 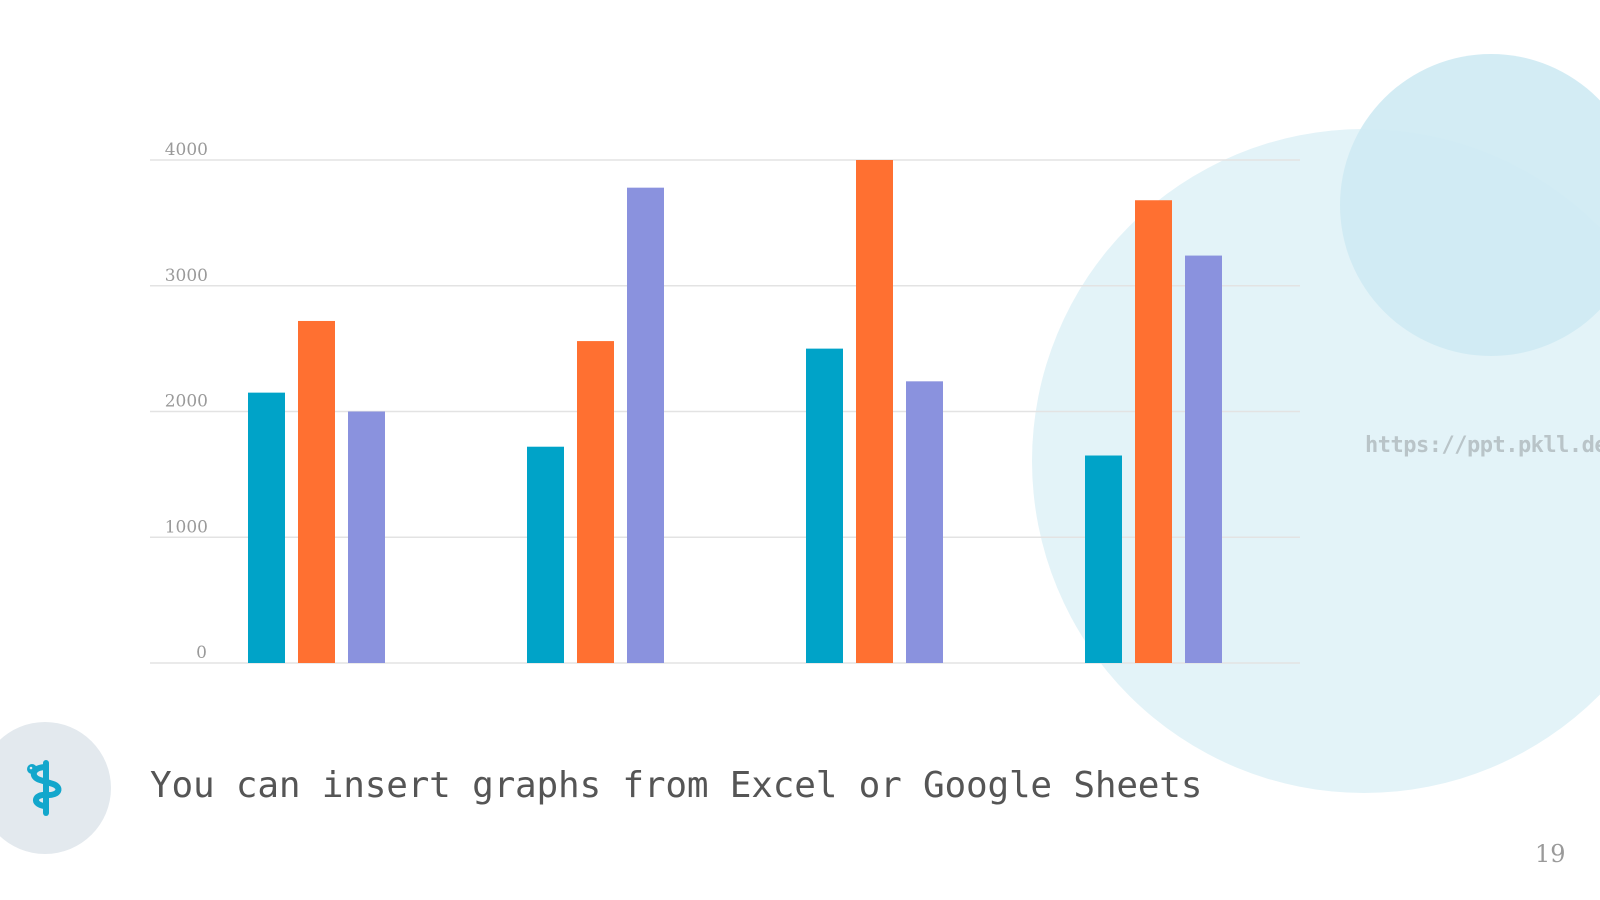 I want to click on y-tick-label: 0, so click(x=201, y=653).